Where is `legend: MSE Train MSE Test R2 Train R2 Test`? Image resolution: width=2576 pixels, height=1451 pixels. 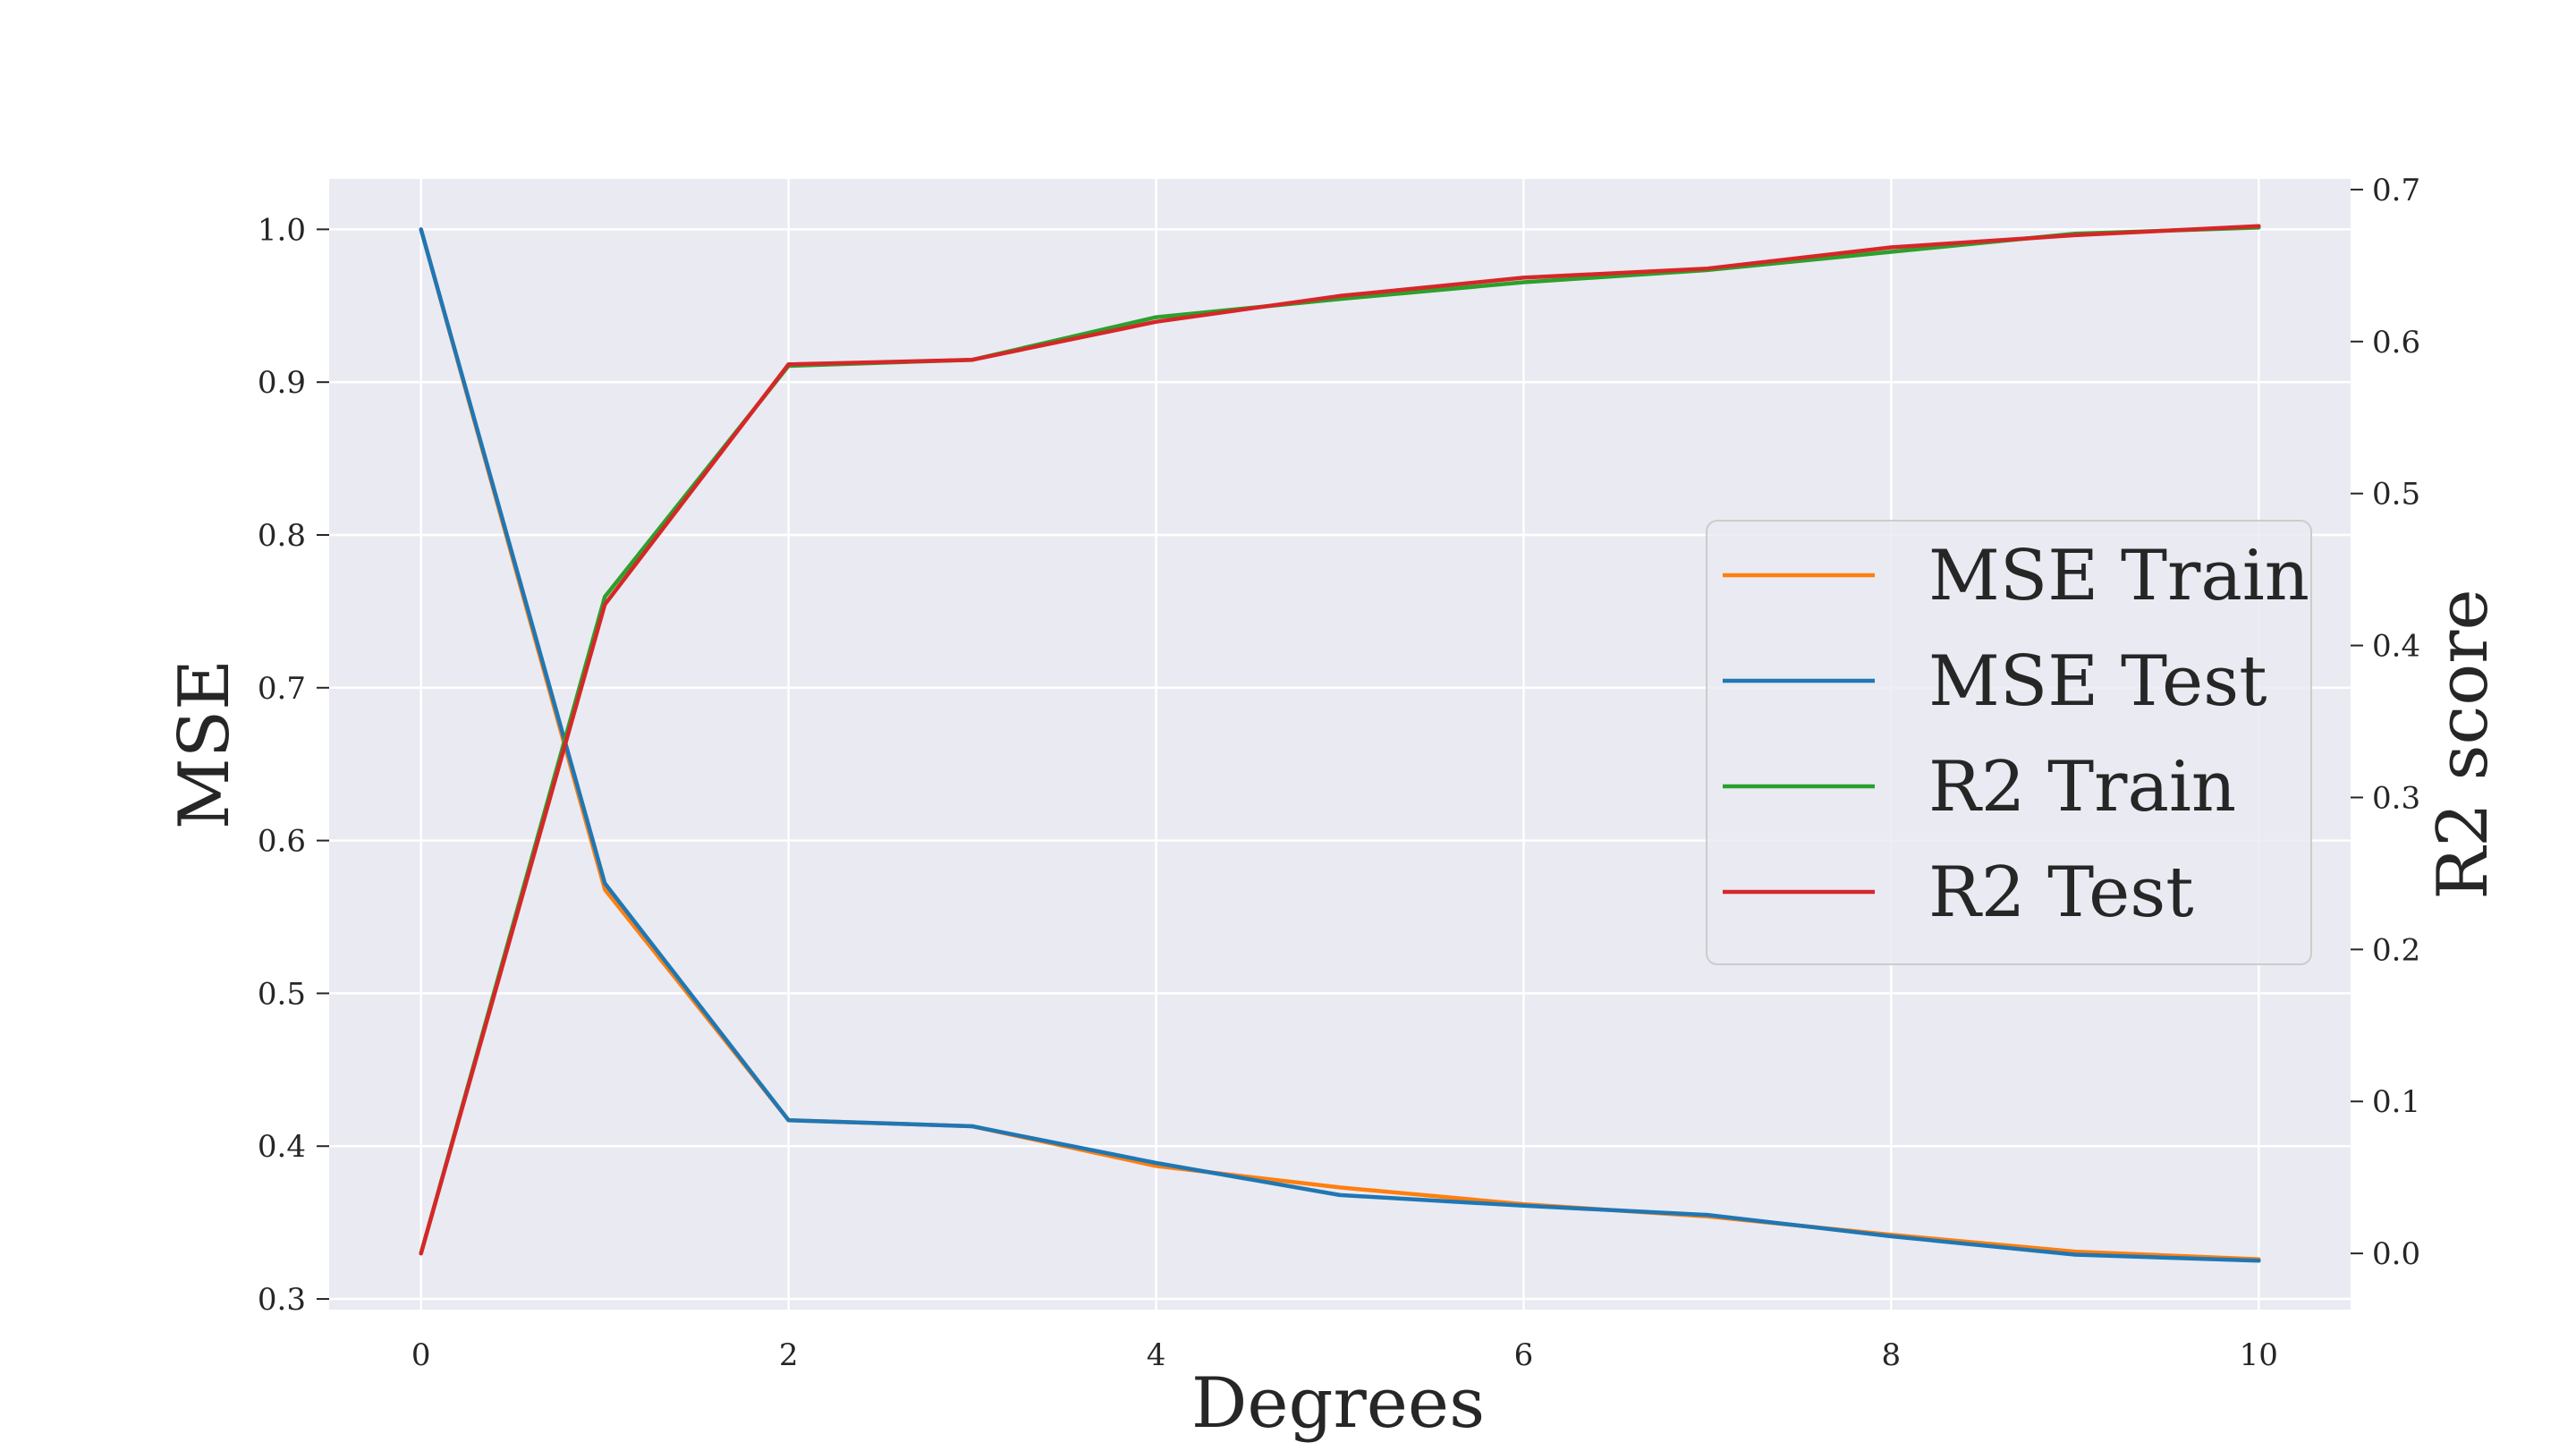 legend: MSE Train MSE Test R2 Train R2 Test is located at coordinates (2009, 742).